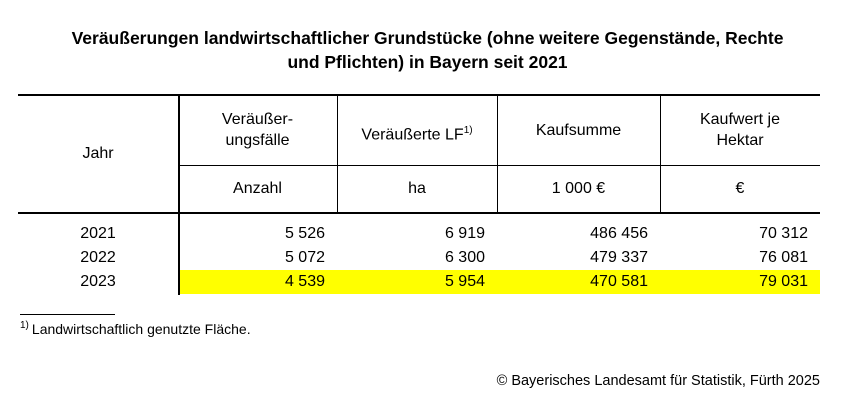 The image size is (855, 411). Describe the element at coordinates (98, 257) in the screenshot. I see `year-cell: 2022` at that location.